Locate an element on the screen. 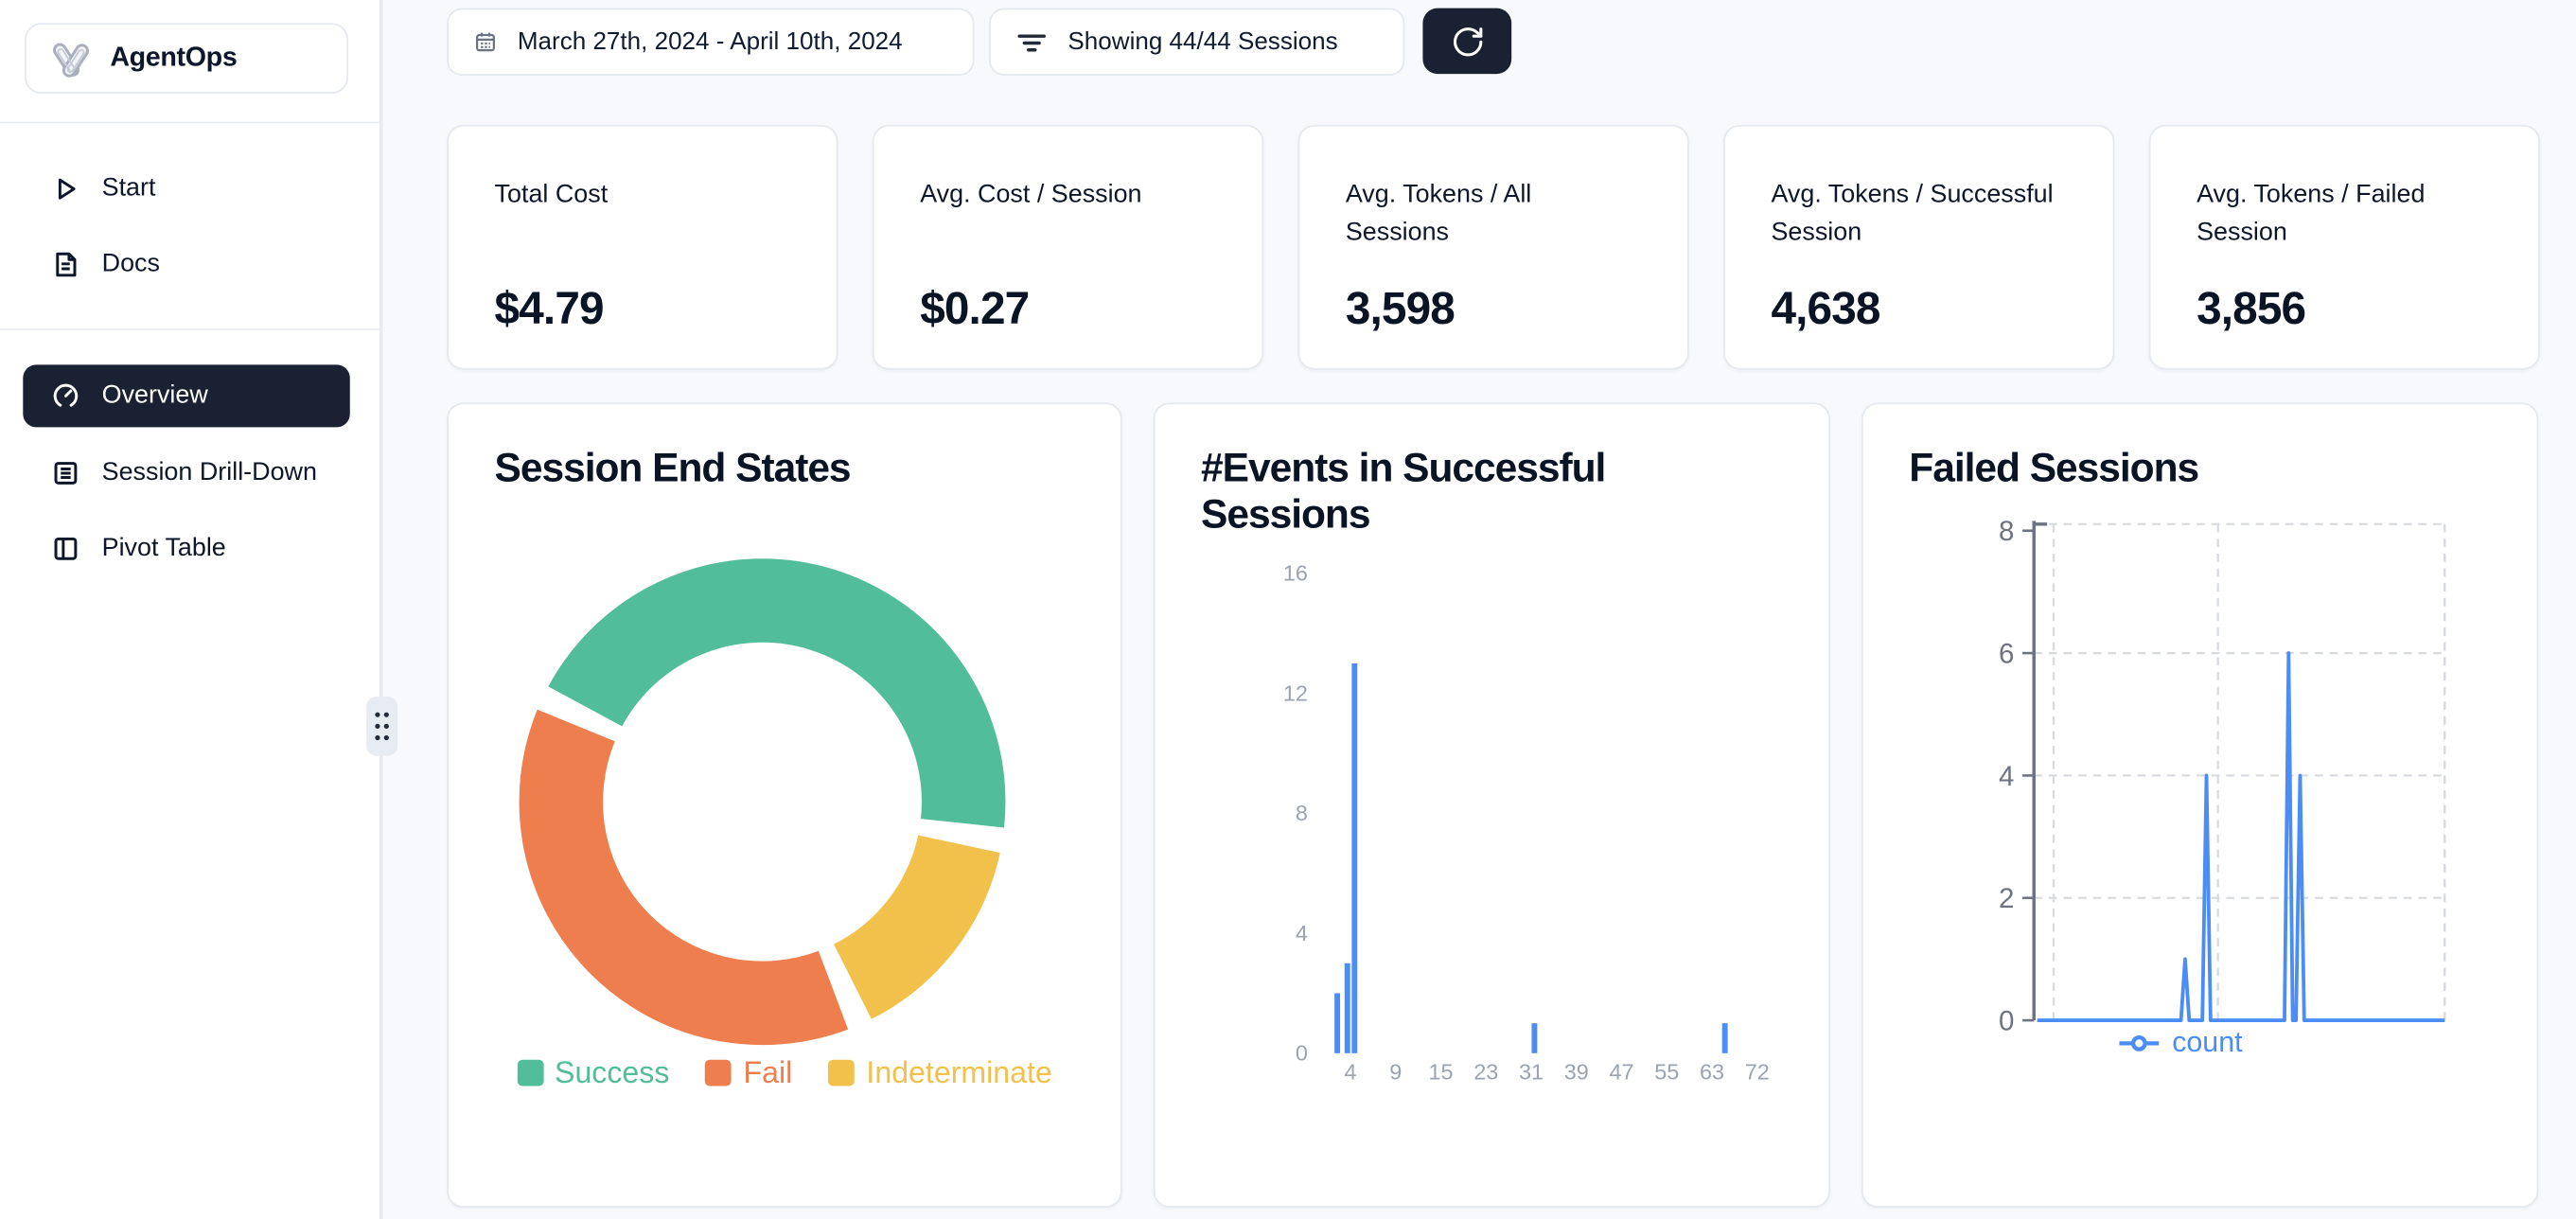 This screenshot has width=2576, height=1219. svg-text: 55 is located at coordinates (1666, 1072).